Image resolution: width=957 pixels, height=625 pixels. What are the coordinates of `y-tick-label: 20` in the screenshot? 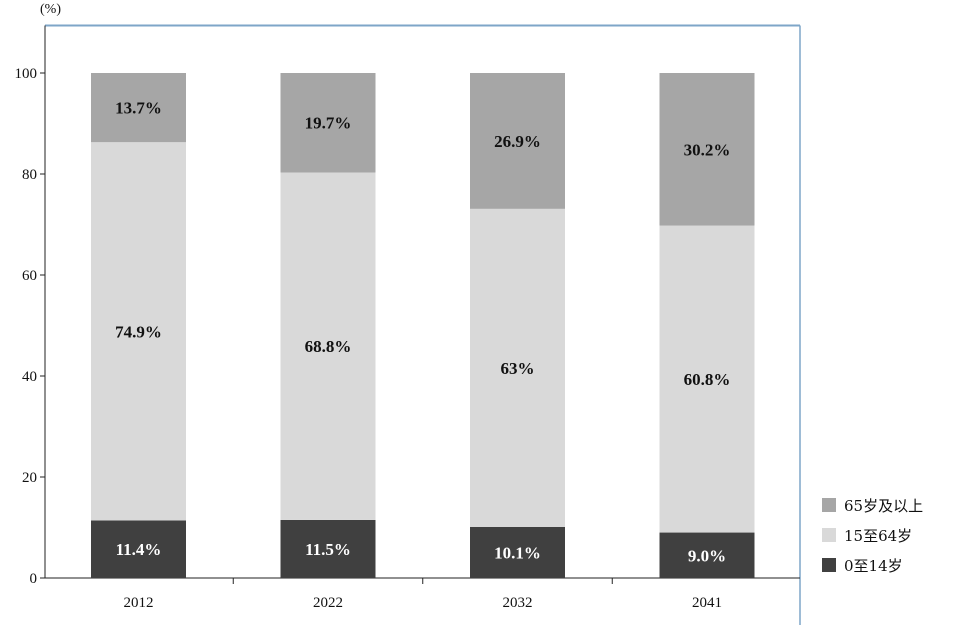 It's located at (29, 478).